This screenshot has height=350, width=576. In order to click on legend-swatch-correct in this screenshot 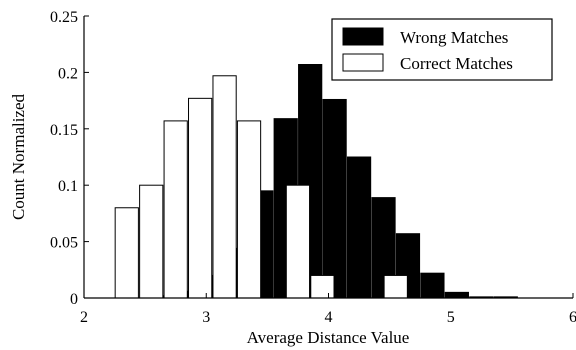, I will do `click(363, 62)`.